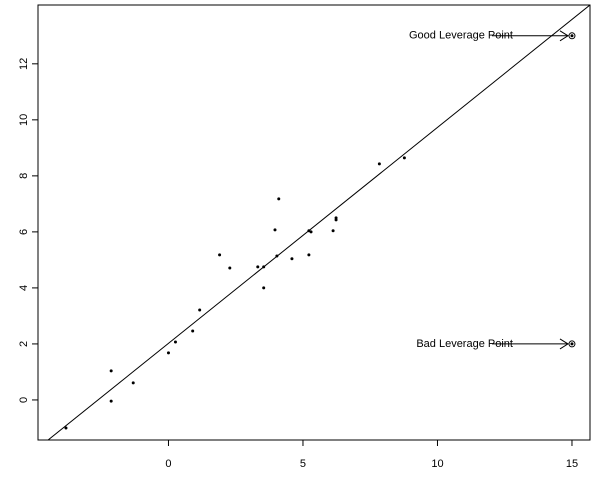  I want to click on annotation: Good Leverage Point, so click(461, 36).